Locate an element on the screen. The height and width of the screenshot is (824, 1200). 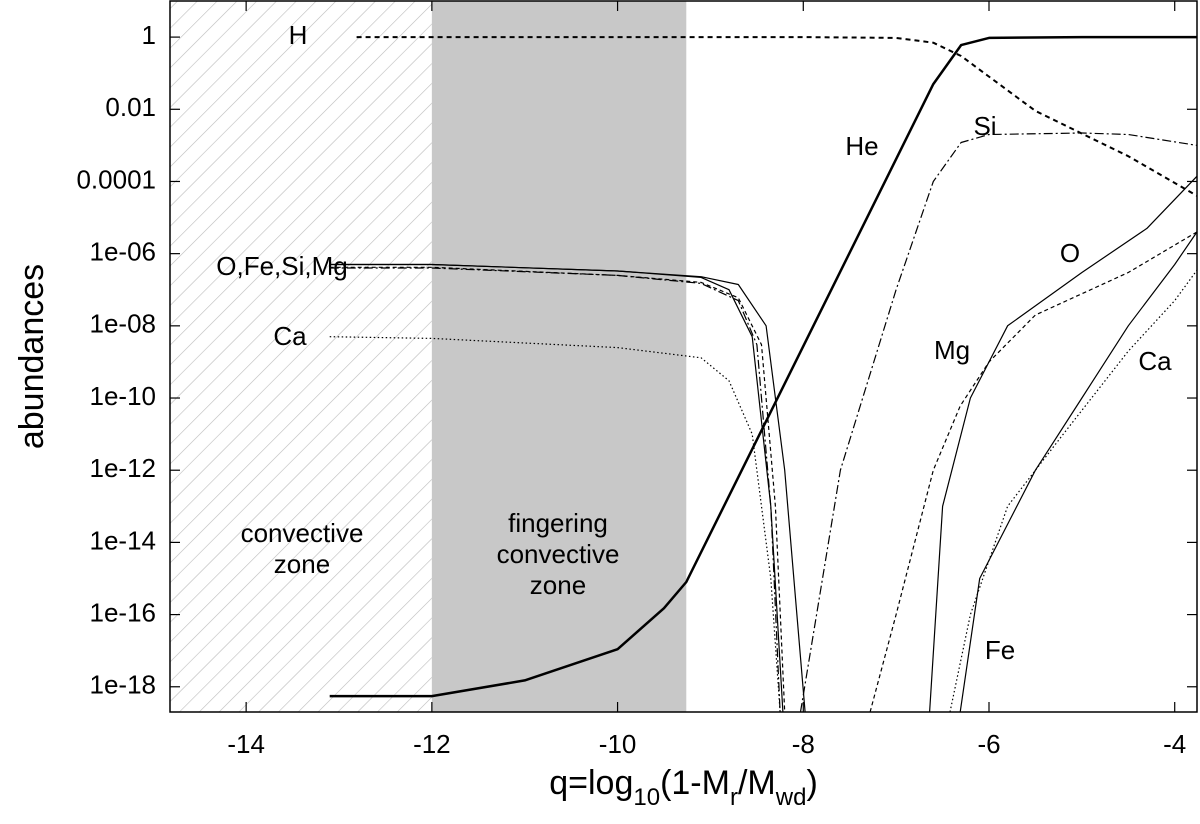
y-axis-label: abundances is located at coordinates (32, 356).